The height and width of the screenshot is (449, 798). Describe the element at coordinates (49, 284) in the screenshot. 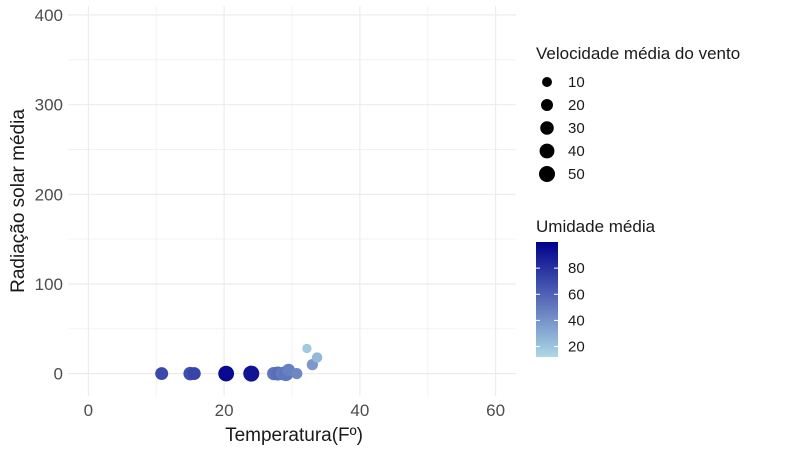

I see `y-tick-label: 100` at that location.